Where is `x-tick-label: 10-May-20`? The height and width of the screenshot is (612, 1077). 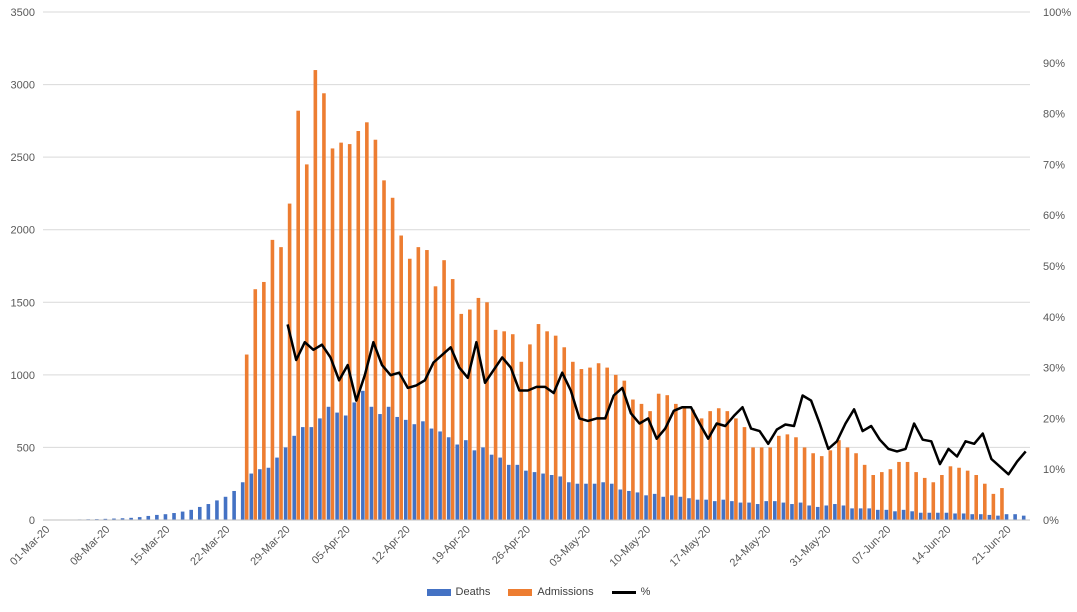
x-tick-label: 10-May-20 is located at coordinates (631, 547).